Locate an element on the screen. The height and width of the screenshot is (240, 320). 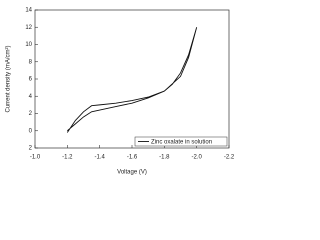
y-tick-label: 6 is located at coordinates (31, 80).